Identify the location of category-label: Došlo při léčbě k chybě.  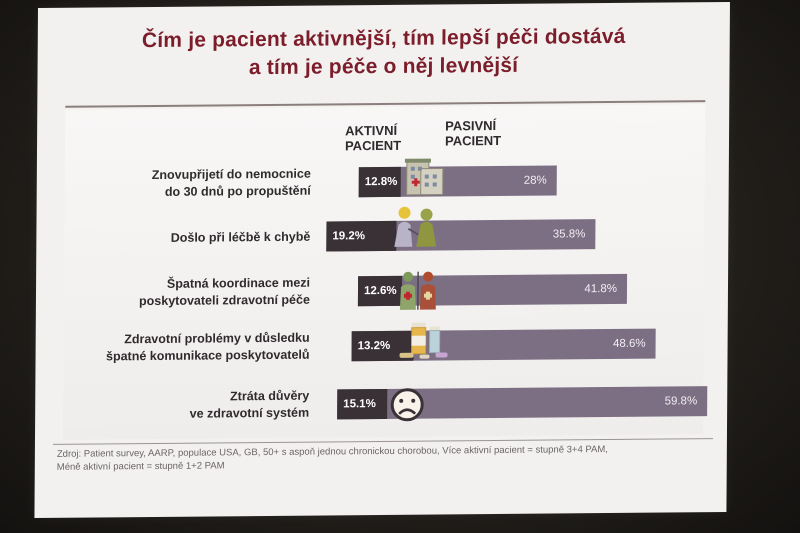
(241, 237).